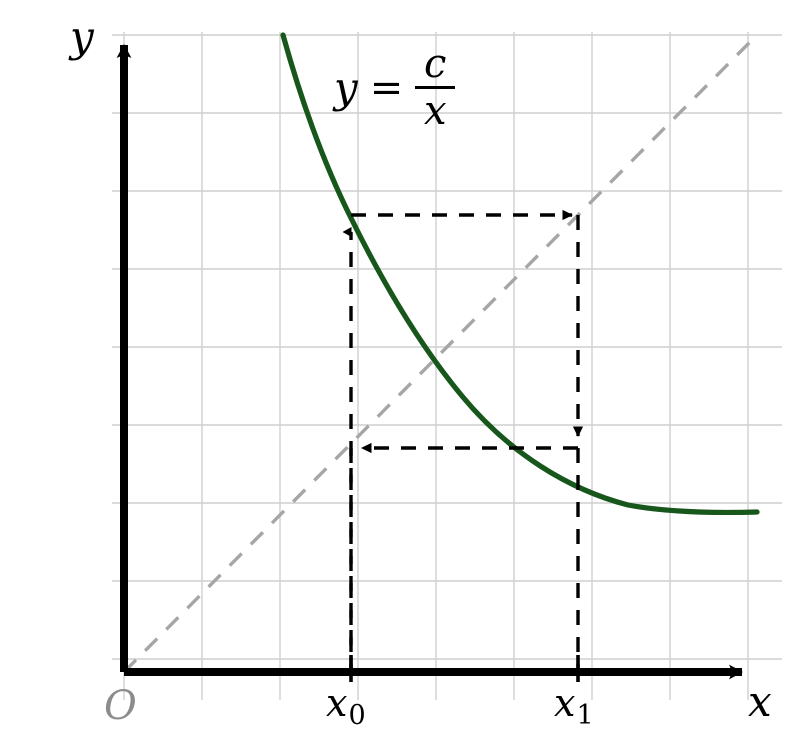 The width and height of the screenshot is (794, 749). I want to click on equation-numerator: c, so click(435, 64).